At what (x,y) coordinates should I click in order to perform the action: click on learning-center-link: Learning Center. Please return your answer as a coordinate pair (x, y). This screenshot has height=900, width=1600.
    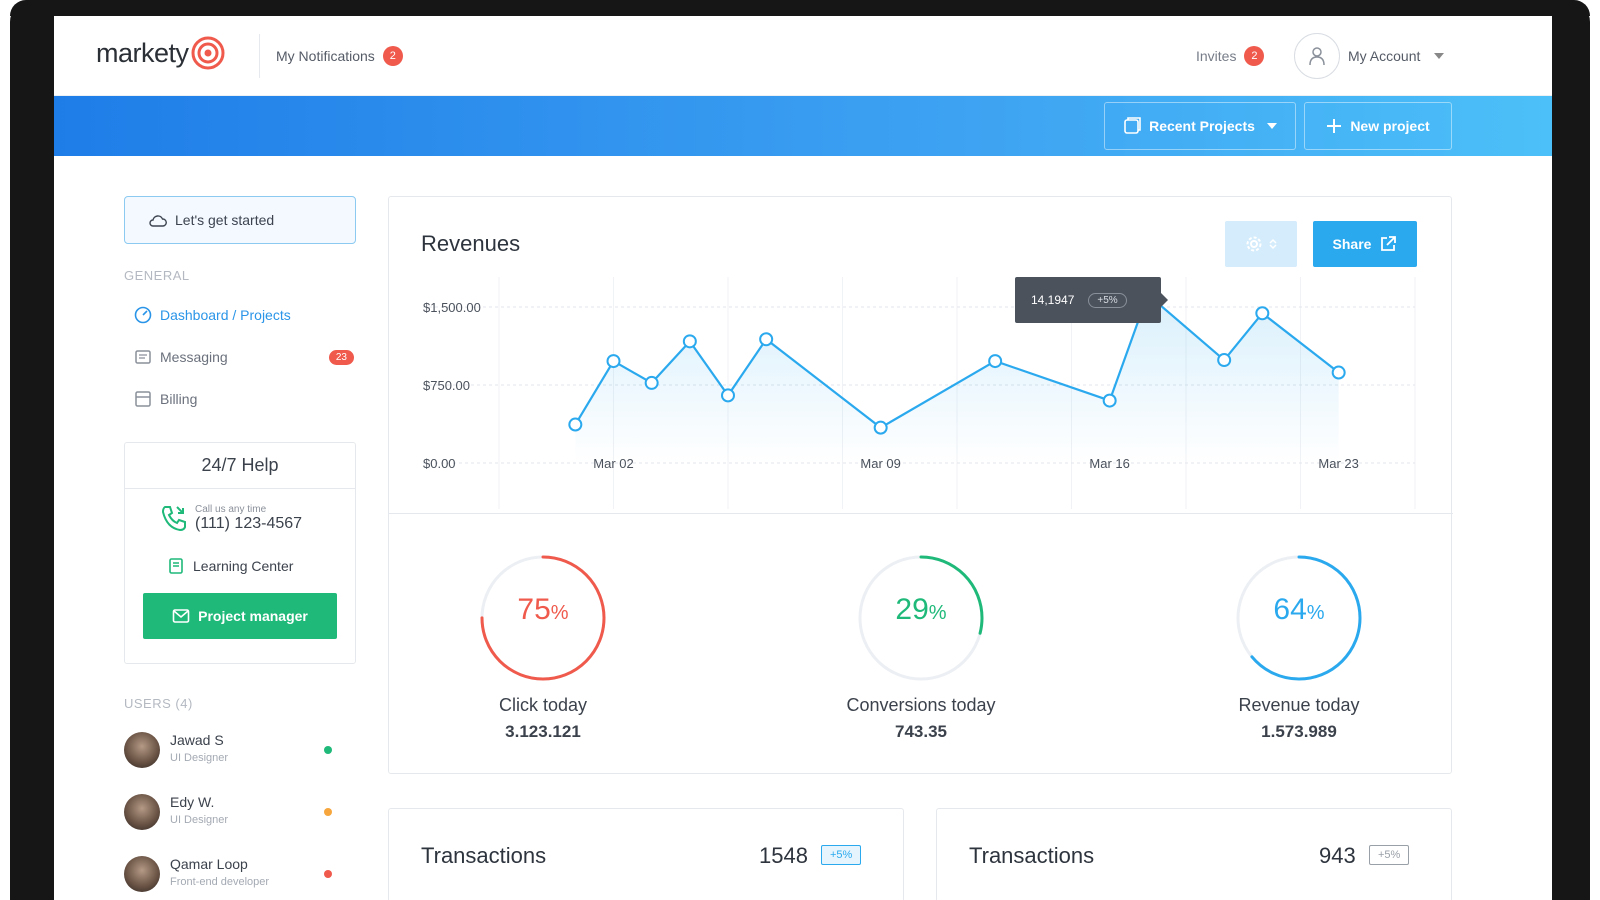
    Looking at the image, I should click on (230, 566).